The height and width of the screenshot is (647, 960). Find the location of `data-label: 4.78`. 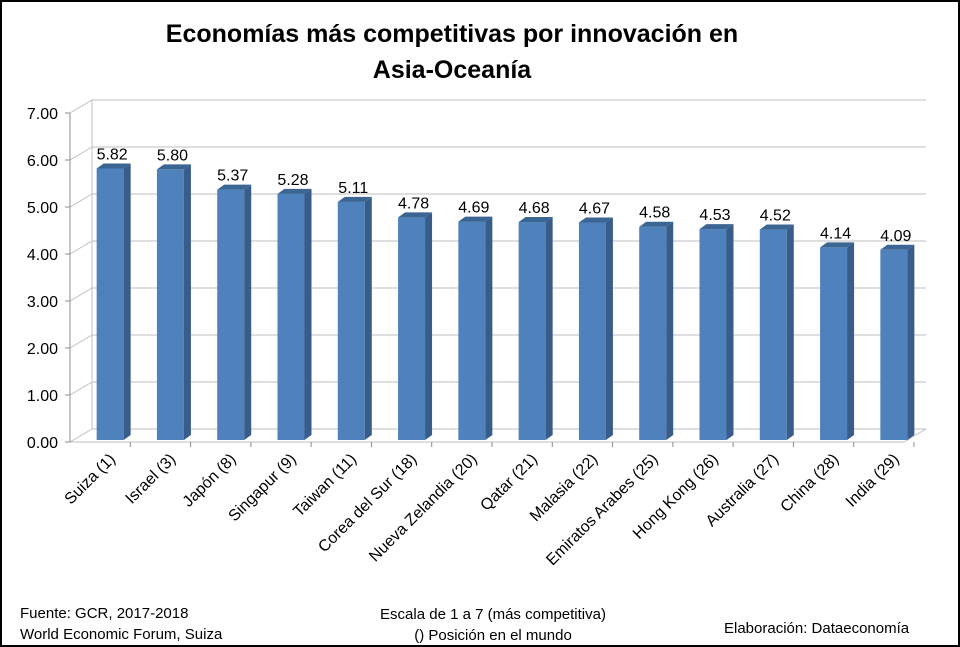

data-label: 4.78 is located at coordinates (413, 203).